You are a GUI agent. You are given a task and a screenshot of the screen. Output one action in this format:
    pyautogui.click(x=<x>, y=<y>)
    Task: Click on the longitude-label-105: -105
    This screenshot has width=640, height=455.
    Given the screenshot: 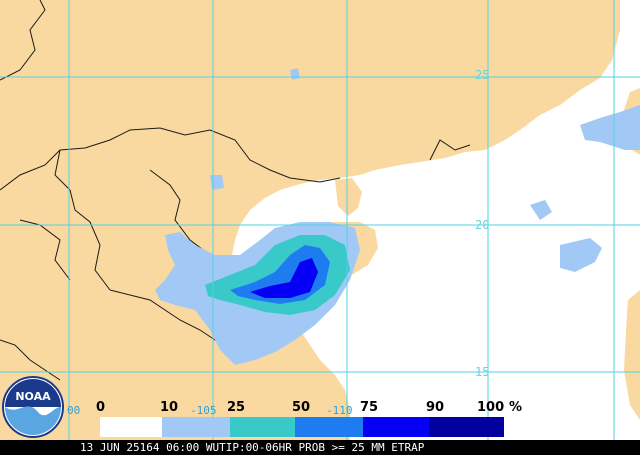 What is the action you would take?
    pyautogui.click(x=203, y=410)
    